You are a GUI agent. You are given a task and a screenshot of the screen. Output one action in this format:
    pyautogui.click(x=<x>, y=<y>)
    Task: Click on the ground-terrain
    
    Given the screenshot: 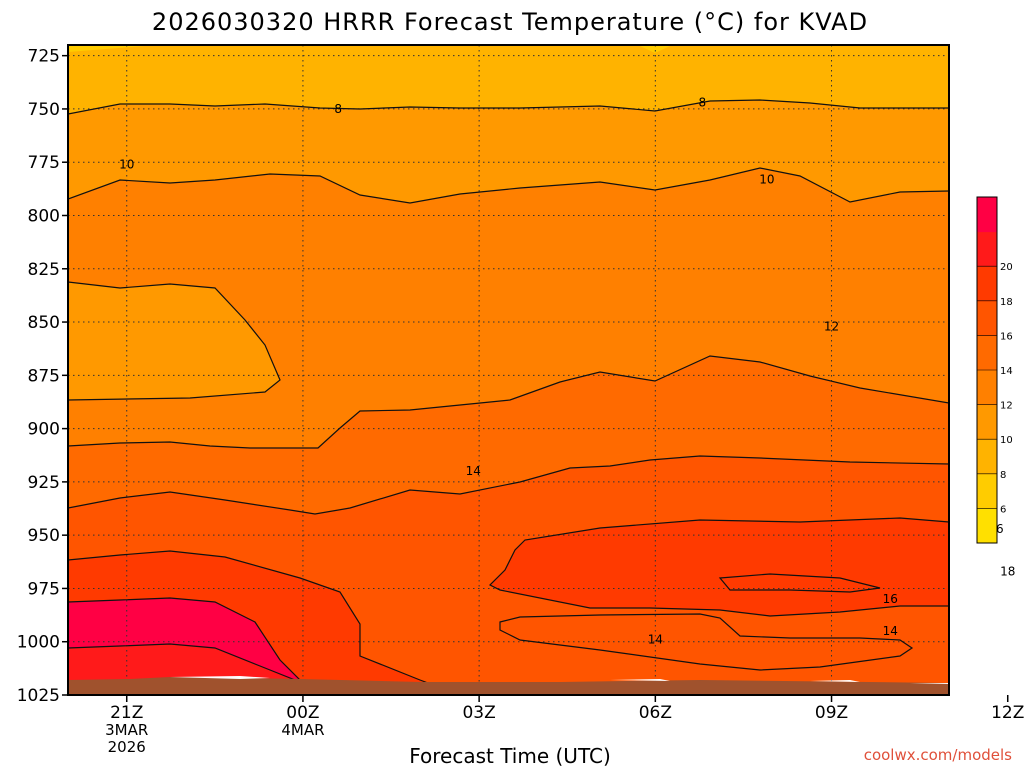 What is the action you would take?
    pyautogui.click(x=508, y=685)
    